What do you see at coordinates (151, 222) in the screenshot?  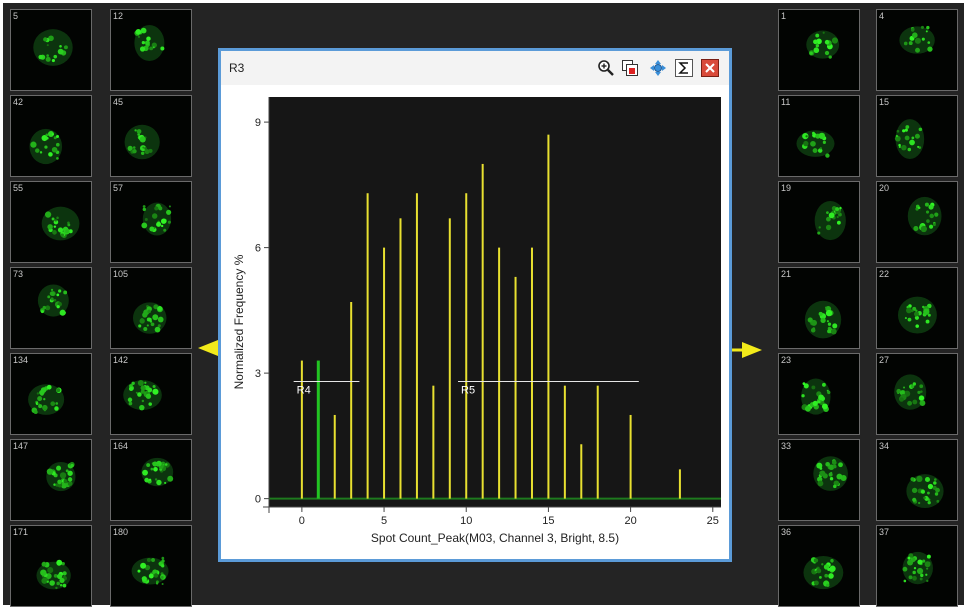 I see `cell-image-tile: 57` at bounding box center [151, 222].